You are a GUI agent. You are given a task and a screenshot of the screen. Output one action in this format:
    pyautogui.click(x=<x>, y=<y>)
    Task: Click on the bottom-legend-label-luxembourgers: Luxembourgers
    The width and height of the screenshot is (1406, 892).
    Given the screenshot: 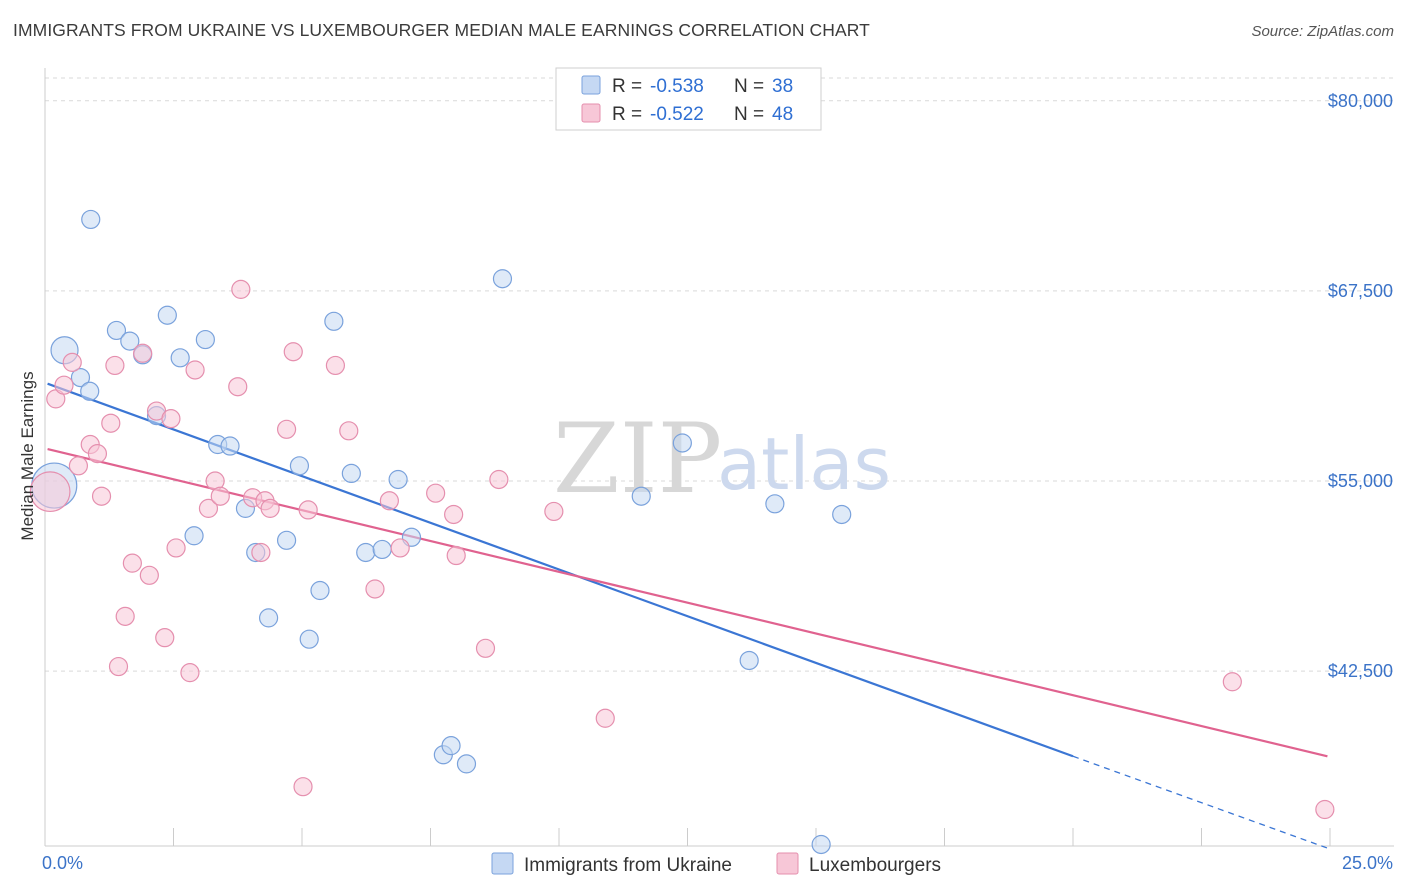 What is the action you would take?
    pyautogui.click(x=875, y=865)
    